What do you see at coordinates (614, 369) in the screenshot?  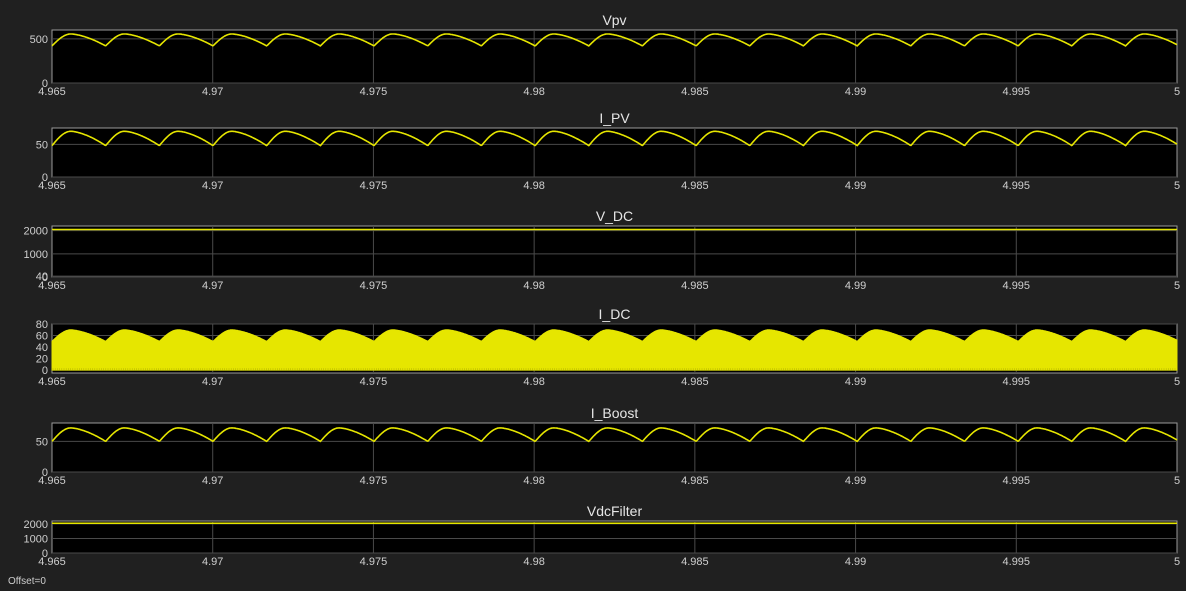 I see `switching-lines` at bounding box center [614, 369].